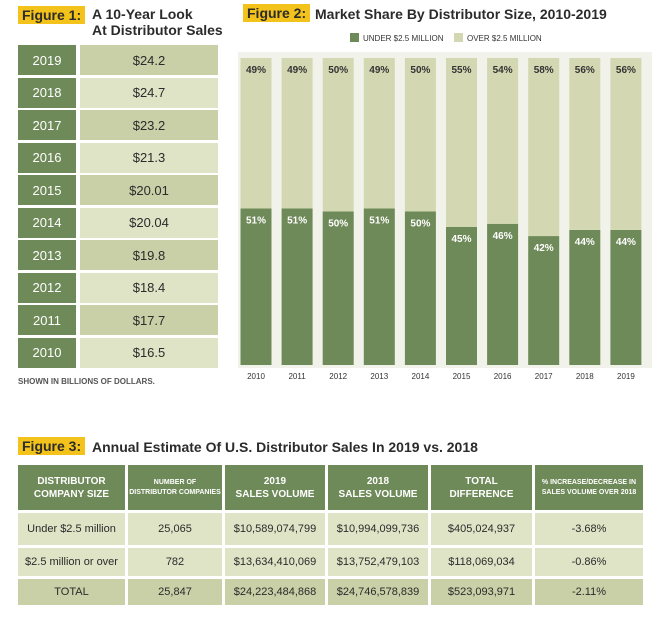 The height and width of the screenshot is (619, 662). I want to click on value-cell: $19.8, so click(149, 255).